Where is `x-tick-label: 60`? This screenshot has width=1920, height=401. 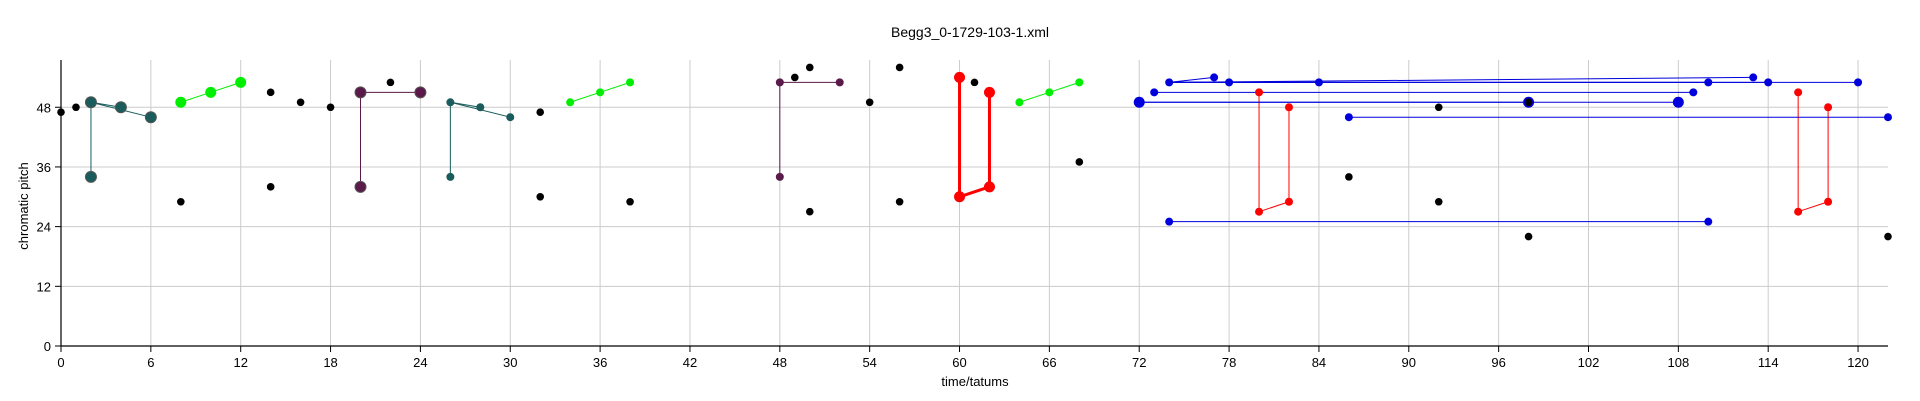
x-tick-label: 60 is located at coordinates (959, 362).